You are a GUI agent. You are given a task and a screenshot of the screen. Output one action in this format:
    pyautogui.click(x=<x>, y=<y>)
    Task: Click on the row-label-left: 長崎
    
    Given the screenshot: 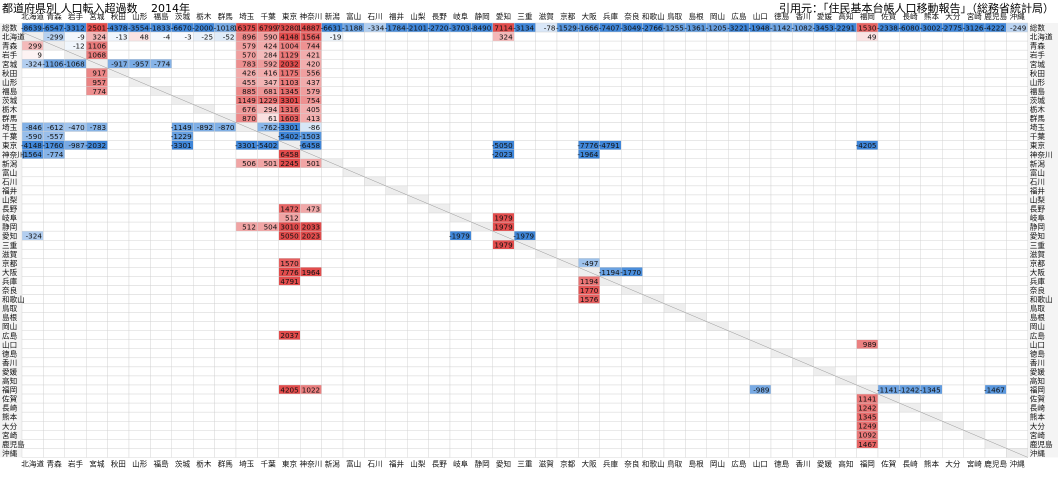 What is the action you would take?
    pyautogui.click(x=10, y=408)
    